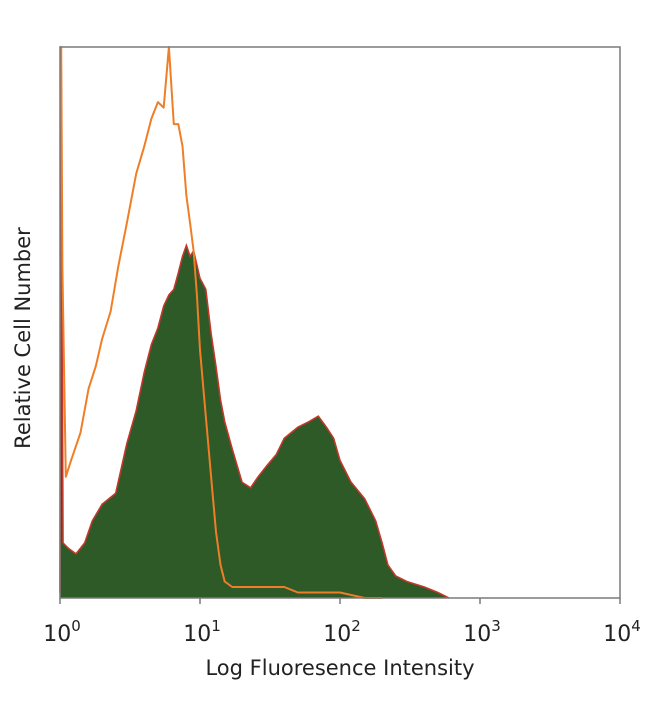 The image size is (650, 704). Describe the element at coordinates (482, 632) in the screenshot. I see `x-tick-label: 10³` at that location.